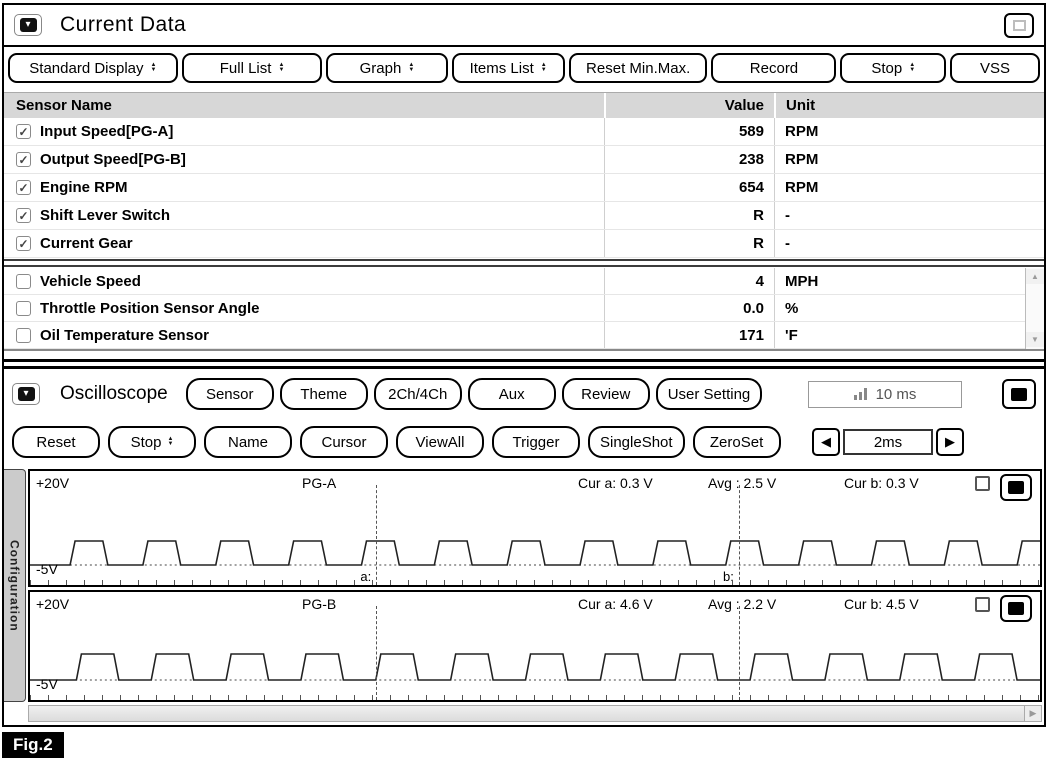 Image resolution: width=1050 pixels, height=765 pixels. What do you see at coordinates (93, 68) in the screenshot?
I see `standard-display-button: Standard Display ▲ ▼` at bounding box center [93, 68].